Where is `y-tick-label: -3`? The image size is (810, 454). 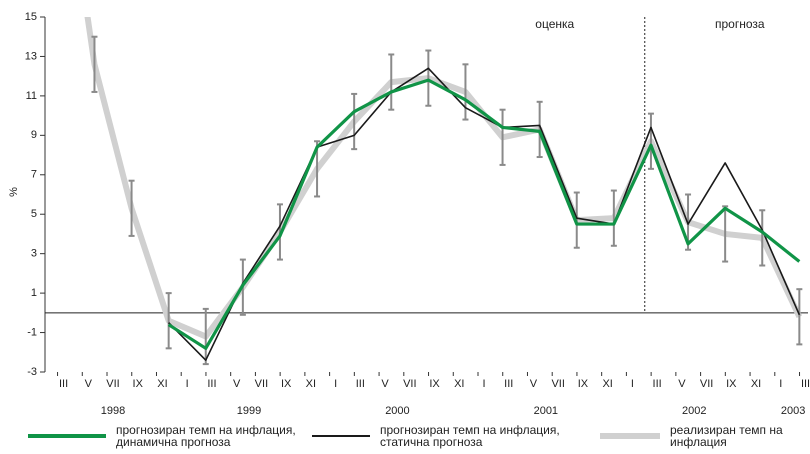
y-tick-label: -3 is located at coordinates (32, 372).